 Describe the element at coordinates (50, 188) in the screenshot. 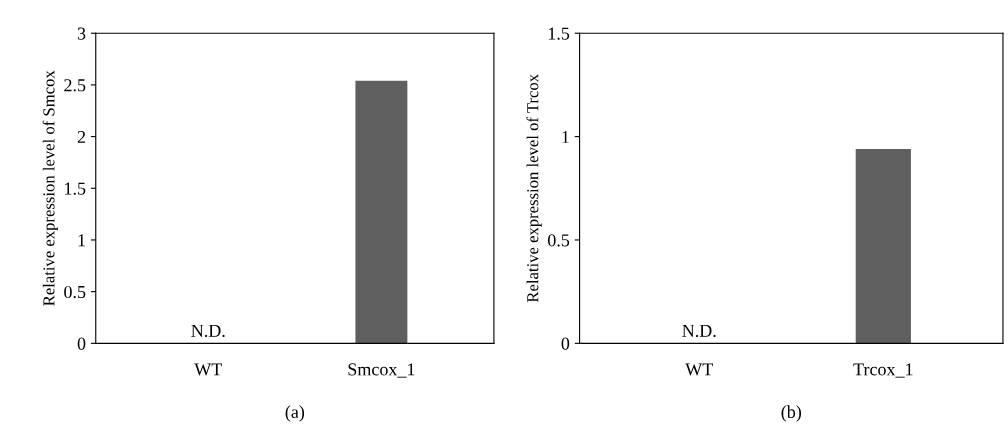

I see `y-axis-title: Relative expression level of Smcox` at that location.